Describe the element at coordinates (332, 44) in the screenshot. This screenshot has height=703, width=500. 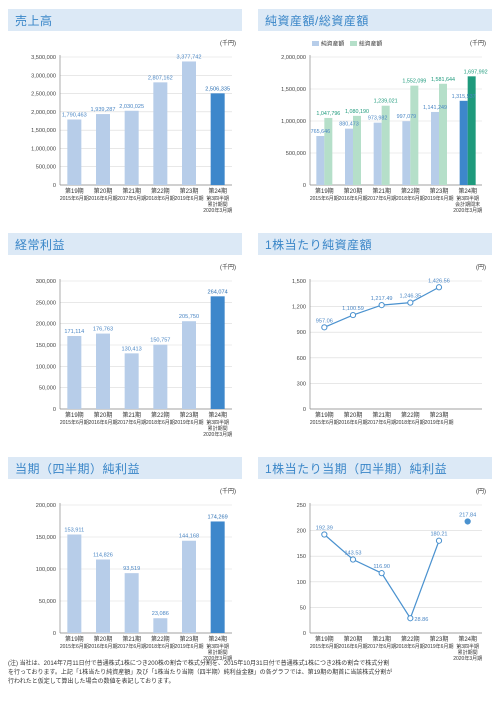
I see `legend-label: 純資産額` at that location.